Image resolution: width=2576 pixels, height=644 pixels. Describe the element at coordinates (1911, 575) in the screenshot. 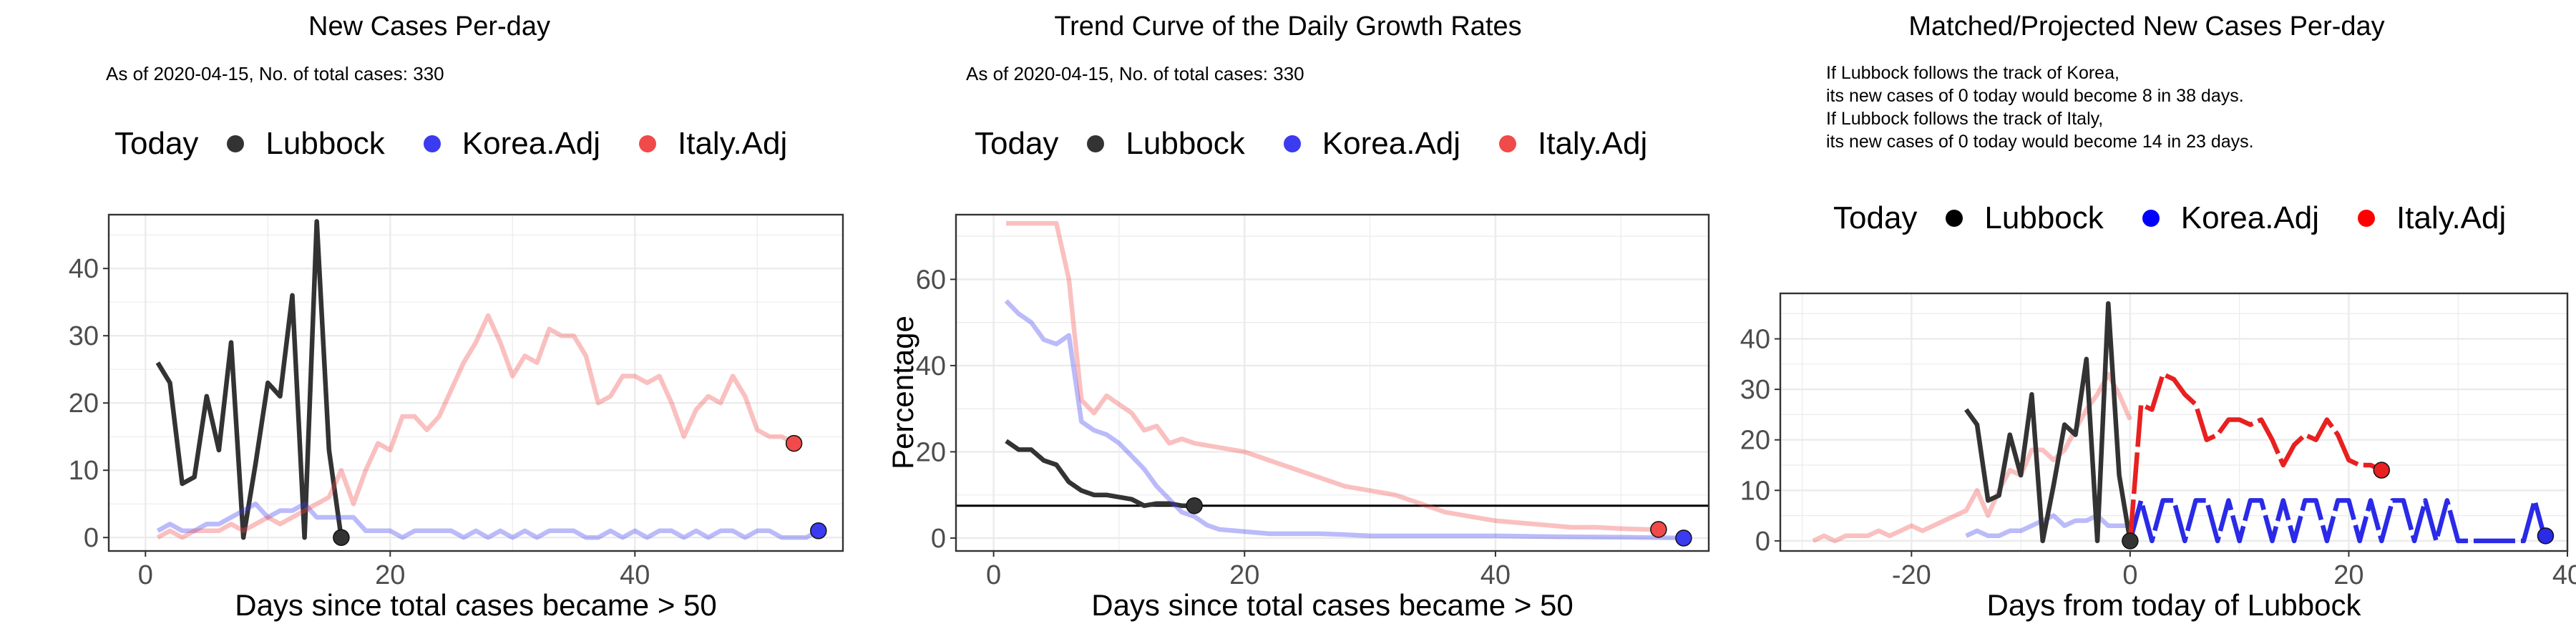

I see `x-tick-label: -20` at that location.